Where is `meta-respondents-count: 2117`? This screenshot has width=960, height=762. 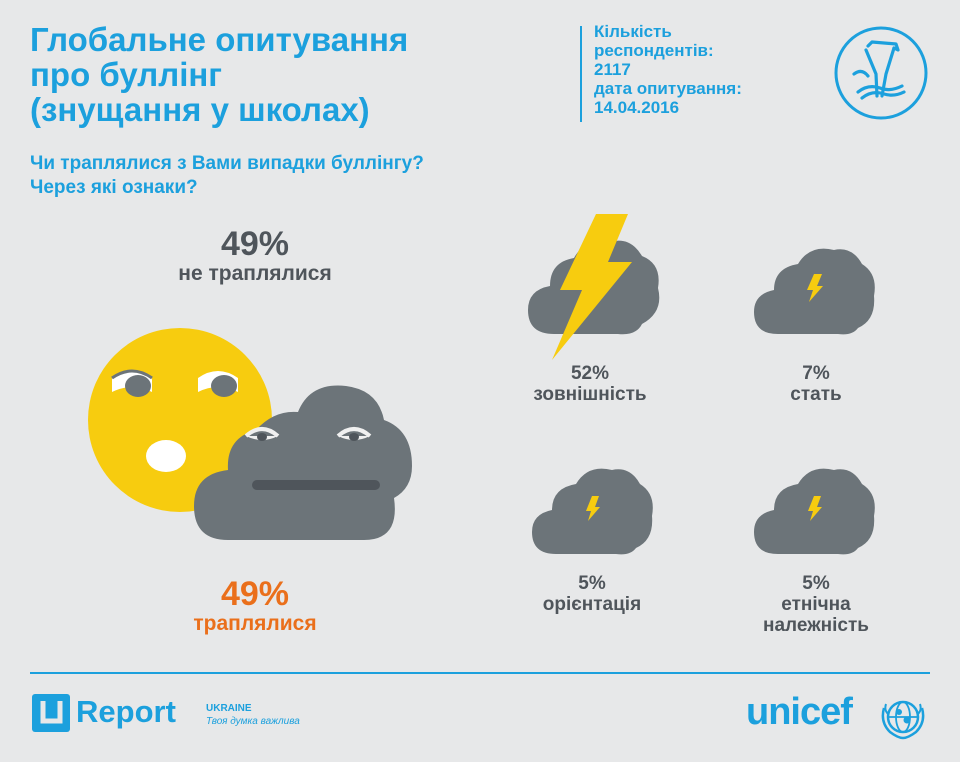
meta-respondents-count: 2117 is located at coordinates (612, 69).